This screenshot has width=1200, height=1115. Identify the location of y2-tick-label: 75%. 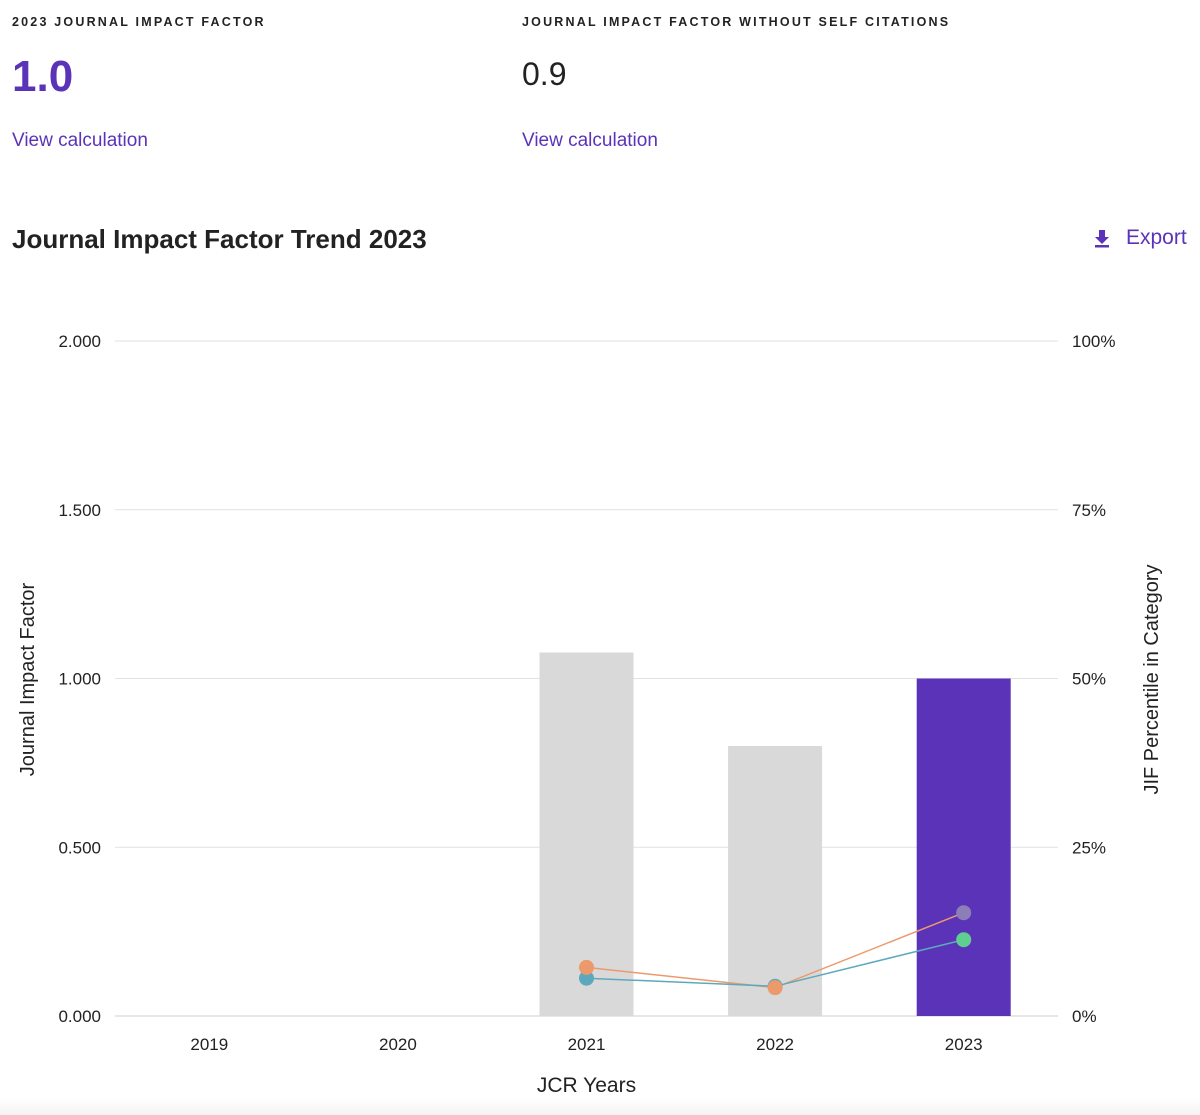
(1089, 510).